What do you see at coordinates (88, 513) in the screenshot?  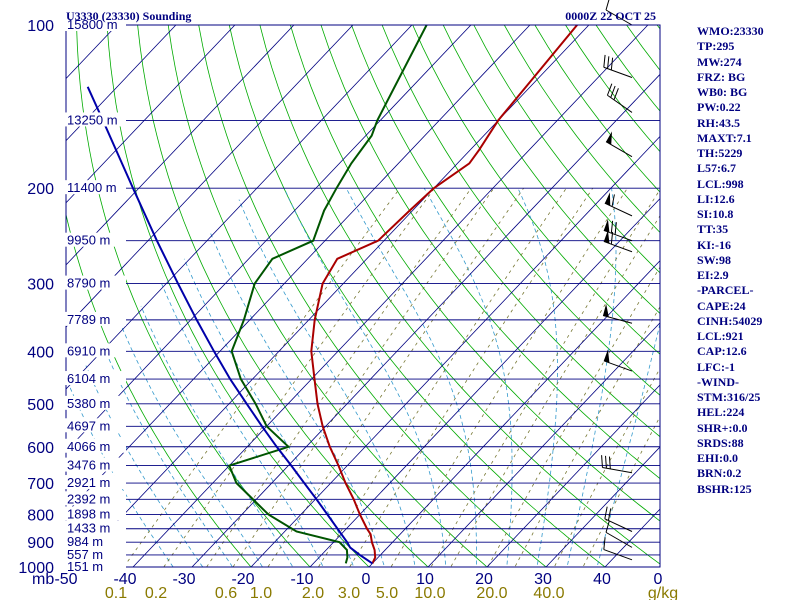 I see `height-label: 1898 m` at bounding box center [88, 513].